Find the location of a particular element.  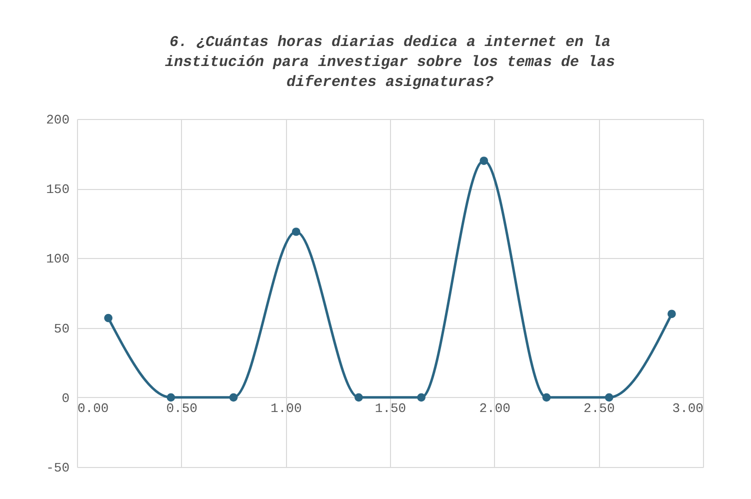

x-tick-label: 0.00 is located at coordinates (93, 408).